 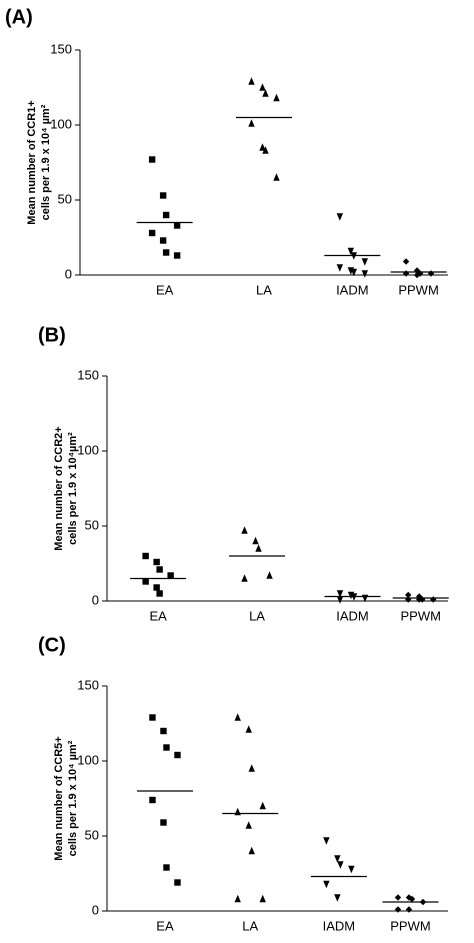 What do you see at coordinates (73, 488) in the screenshot?
I see `y-axis-label: cells per 1.9 x 10⁴µm²` at bounding box center [73, 488].